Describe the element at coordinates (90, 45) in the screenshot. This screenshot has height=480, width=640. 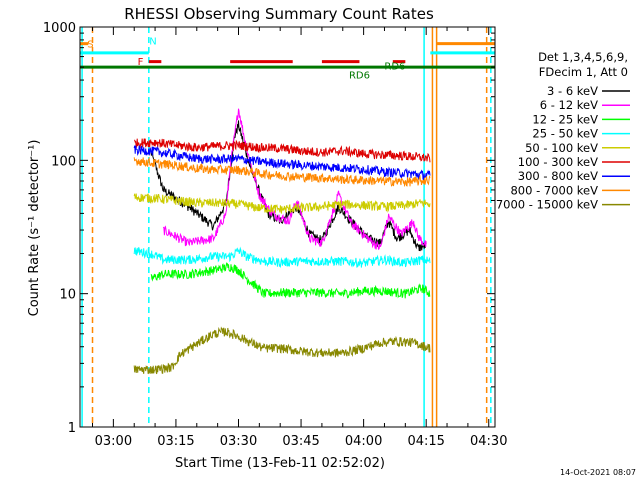
I see `state-bar-label: S` at that location.